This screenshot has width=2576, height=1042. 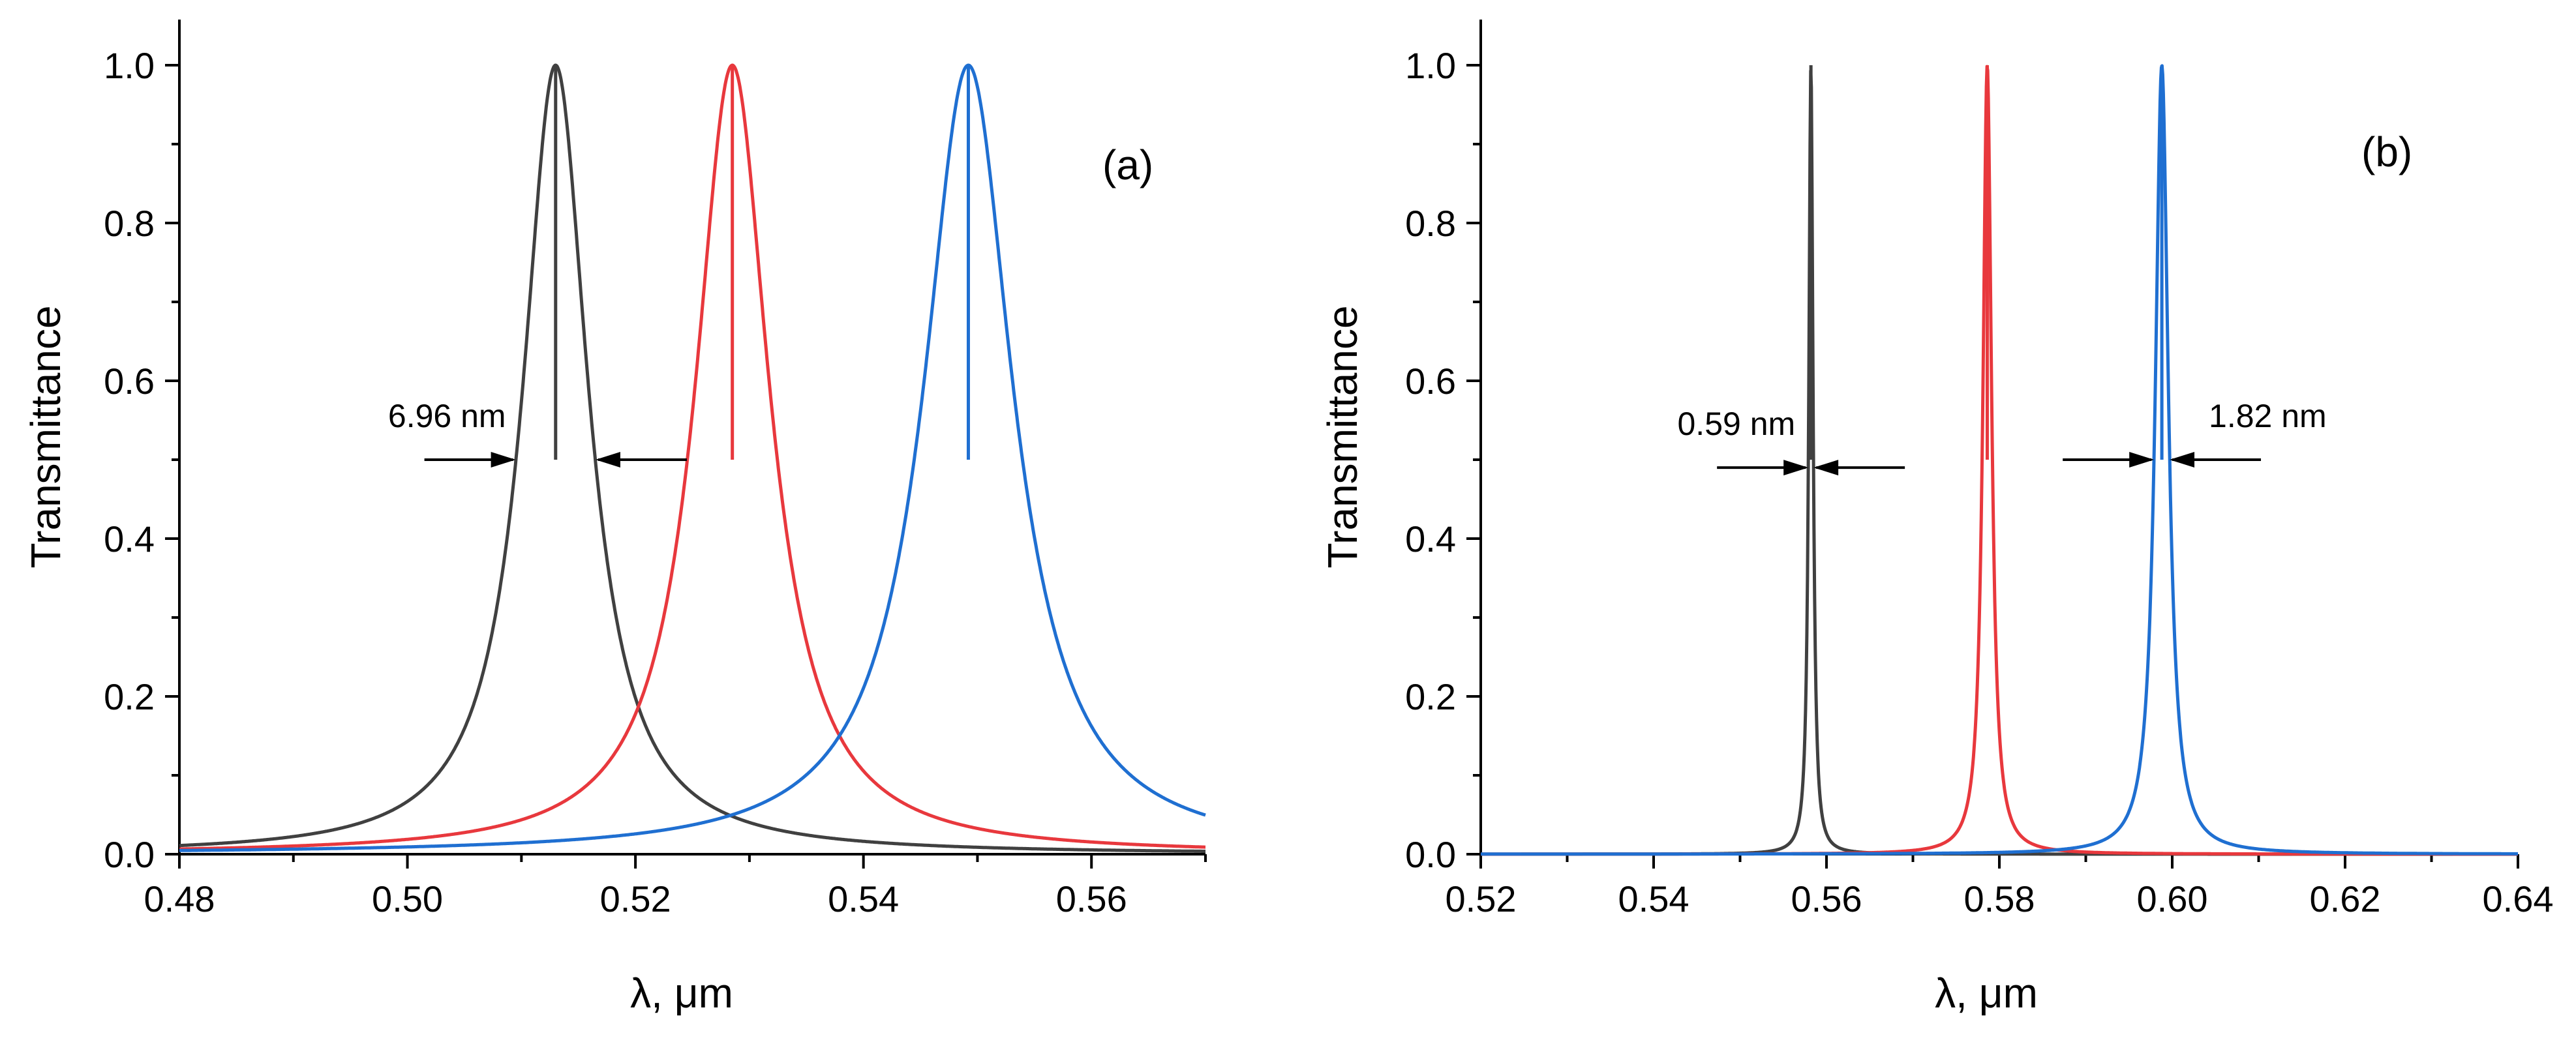 I want to click on panel-b-ytick-label: 0.6, so click(x=1431, y=381).